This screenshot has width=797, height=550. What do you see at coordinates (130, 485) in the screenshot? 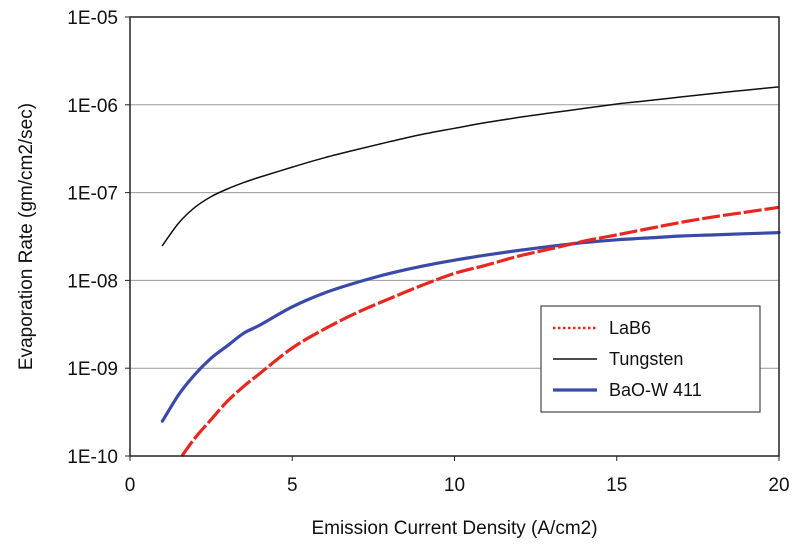
I see `x-tick-label: 0` at bounding box center [130, 485].